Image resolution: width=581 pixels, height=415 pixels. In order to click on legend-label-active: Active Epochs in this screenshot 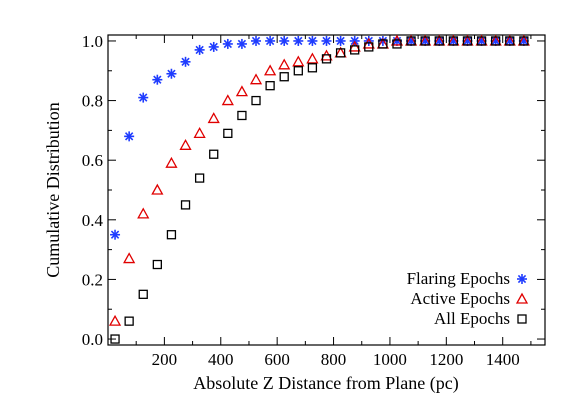, I will do `click(460, 298)`.